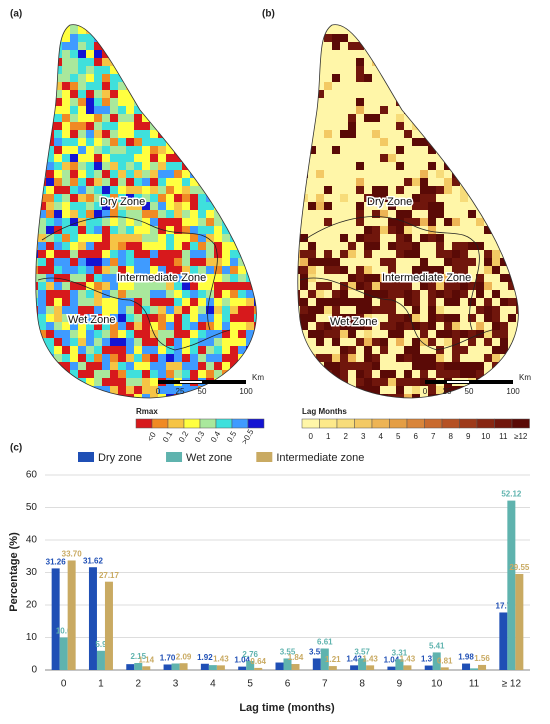 This screenshot has height=724, width=550. Describe the element at coordinates (213, 684) in the screenshot. I see `x-tick-label: 4` at that location.